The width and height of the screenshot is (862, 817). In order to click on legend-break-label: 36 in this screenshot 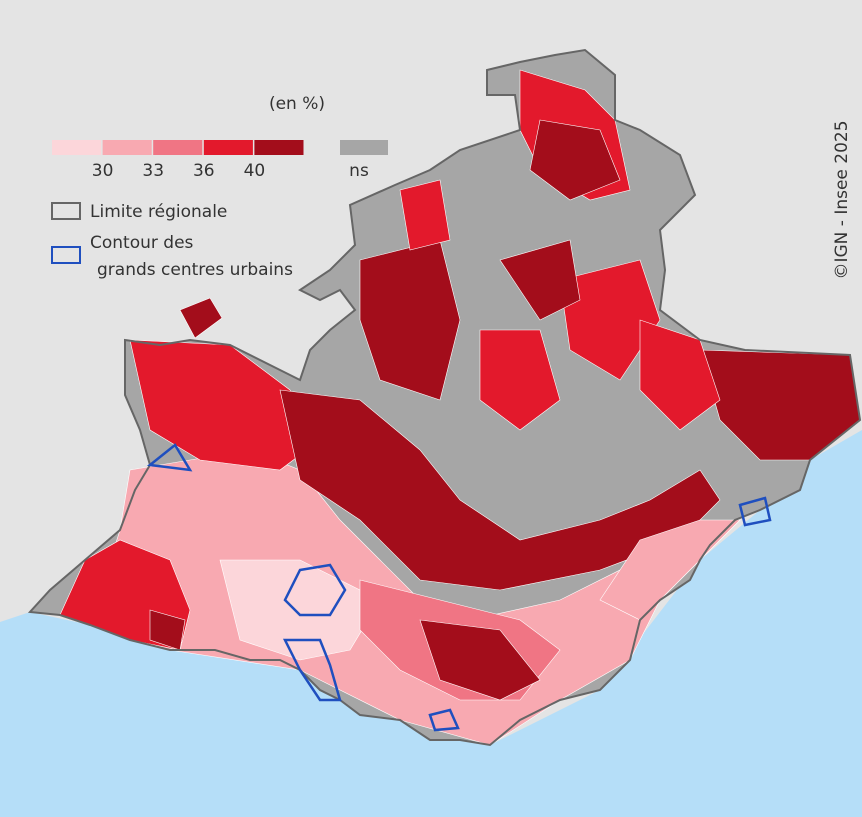, I will do `click(204, 171)`.